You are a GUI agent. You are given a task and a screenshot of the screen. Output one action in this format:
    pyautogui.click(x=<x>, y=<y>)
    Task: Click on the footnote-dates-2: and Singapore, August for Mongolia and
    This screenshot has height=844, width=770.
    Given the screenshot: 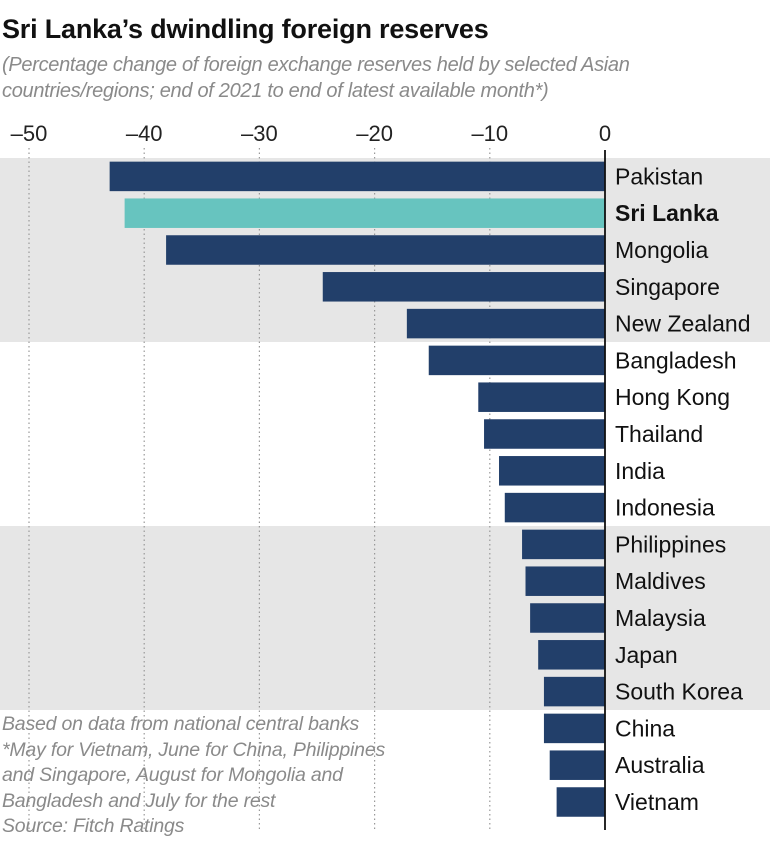 What is the action you would take?
    pyautogui.click(x=172, y=775)
    